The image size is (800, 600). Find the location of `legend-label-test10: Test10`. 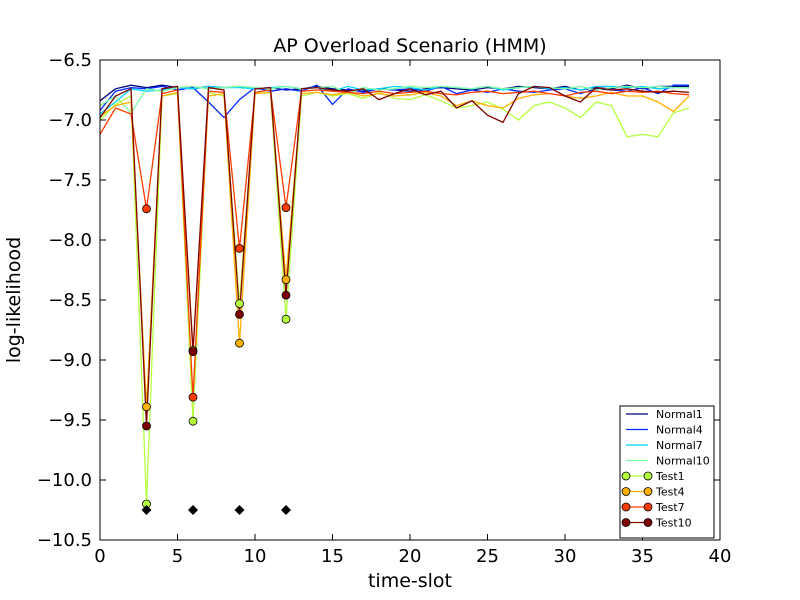

legend-label-test10: Test10 is located at coordinates (673, 523).